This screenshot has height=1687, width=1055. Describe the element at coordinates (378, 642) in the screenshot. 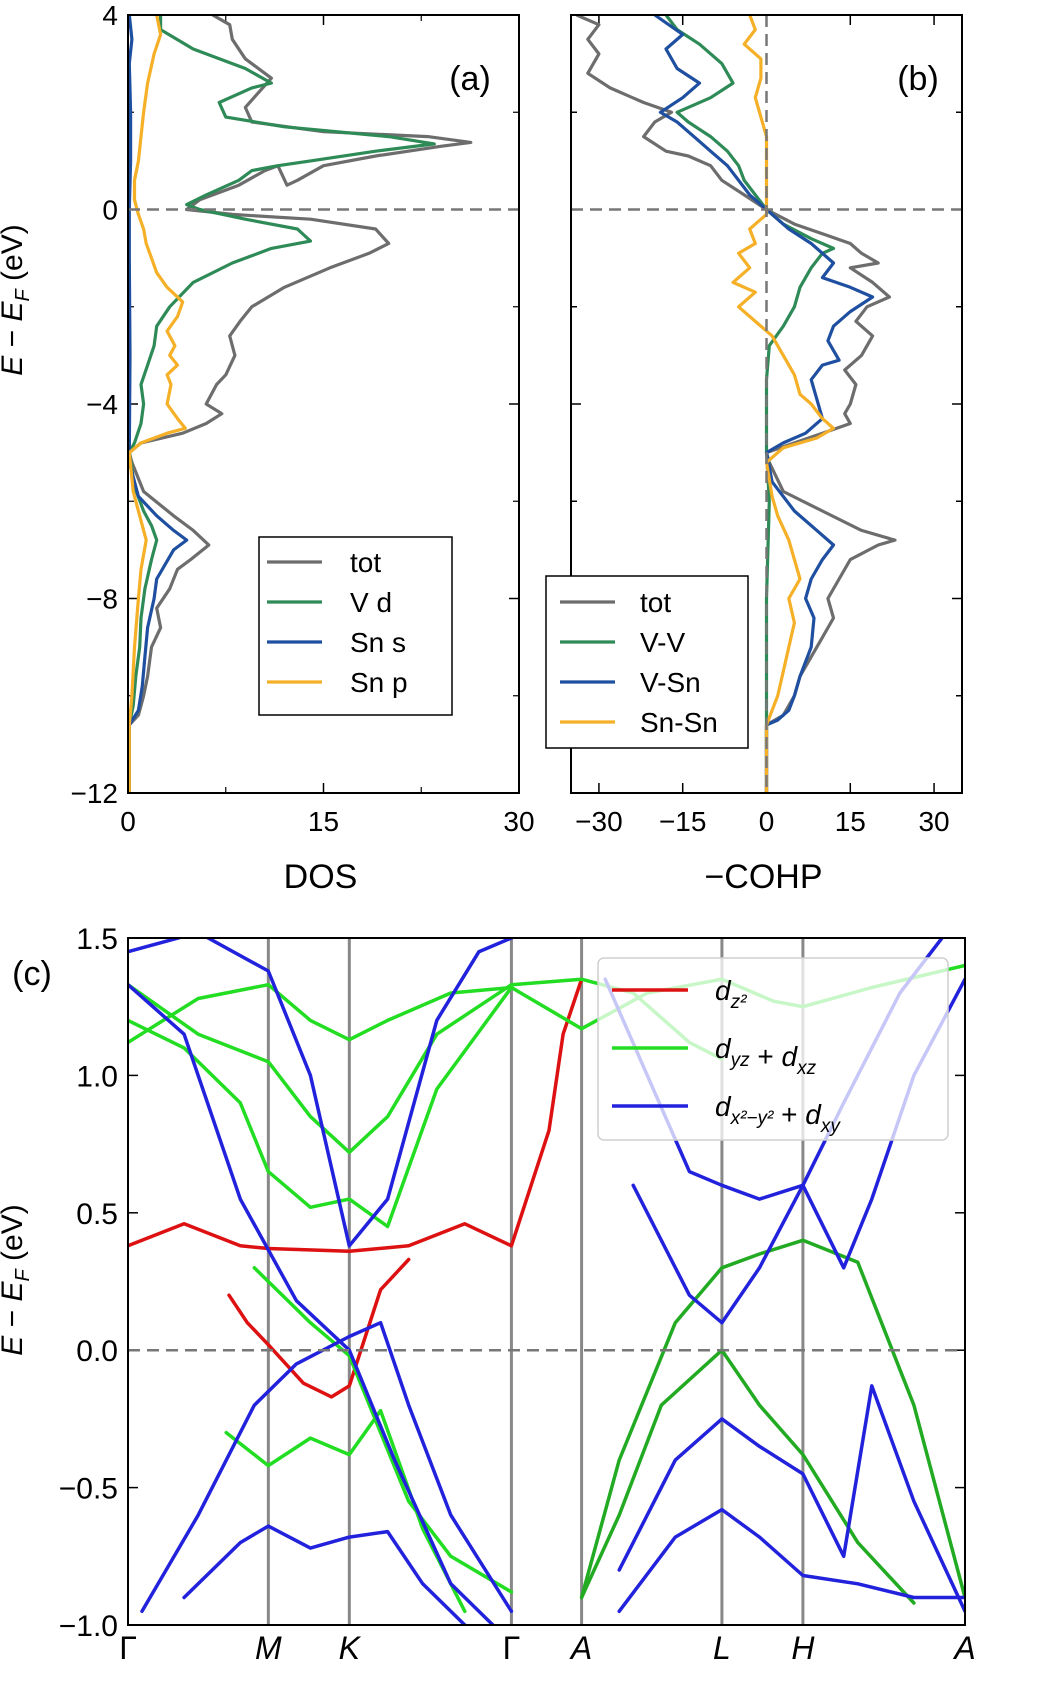

I see `legend-label: Sn s` at that location.